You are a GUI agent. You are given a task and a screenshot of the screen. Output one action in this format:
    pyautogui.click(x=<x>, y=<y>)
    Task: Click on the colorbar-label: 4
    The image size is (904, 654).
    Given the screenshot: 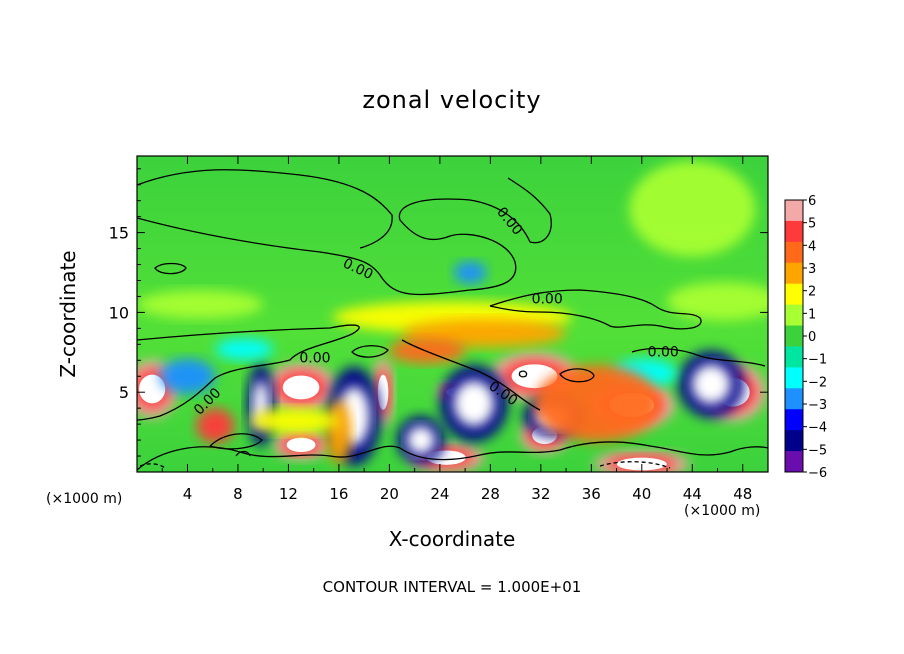 What is the action you would take?
    pyautogui.click(x=812, y=246)
    